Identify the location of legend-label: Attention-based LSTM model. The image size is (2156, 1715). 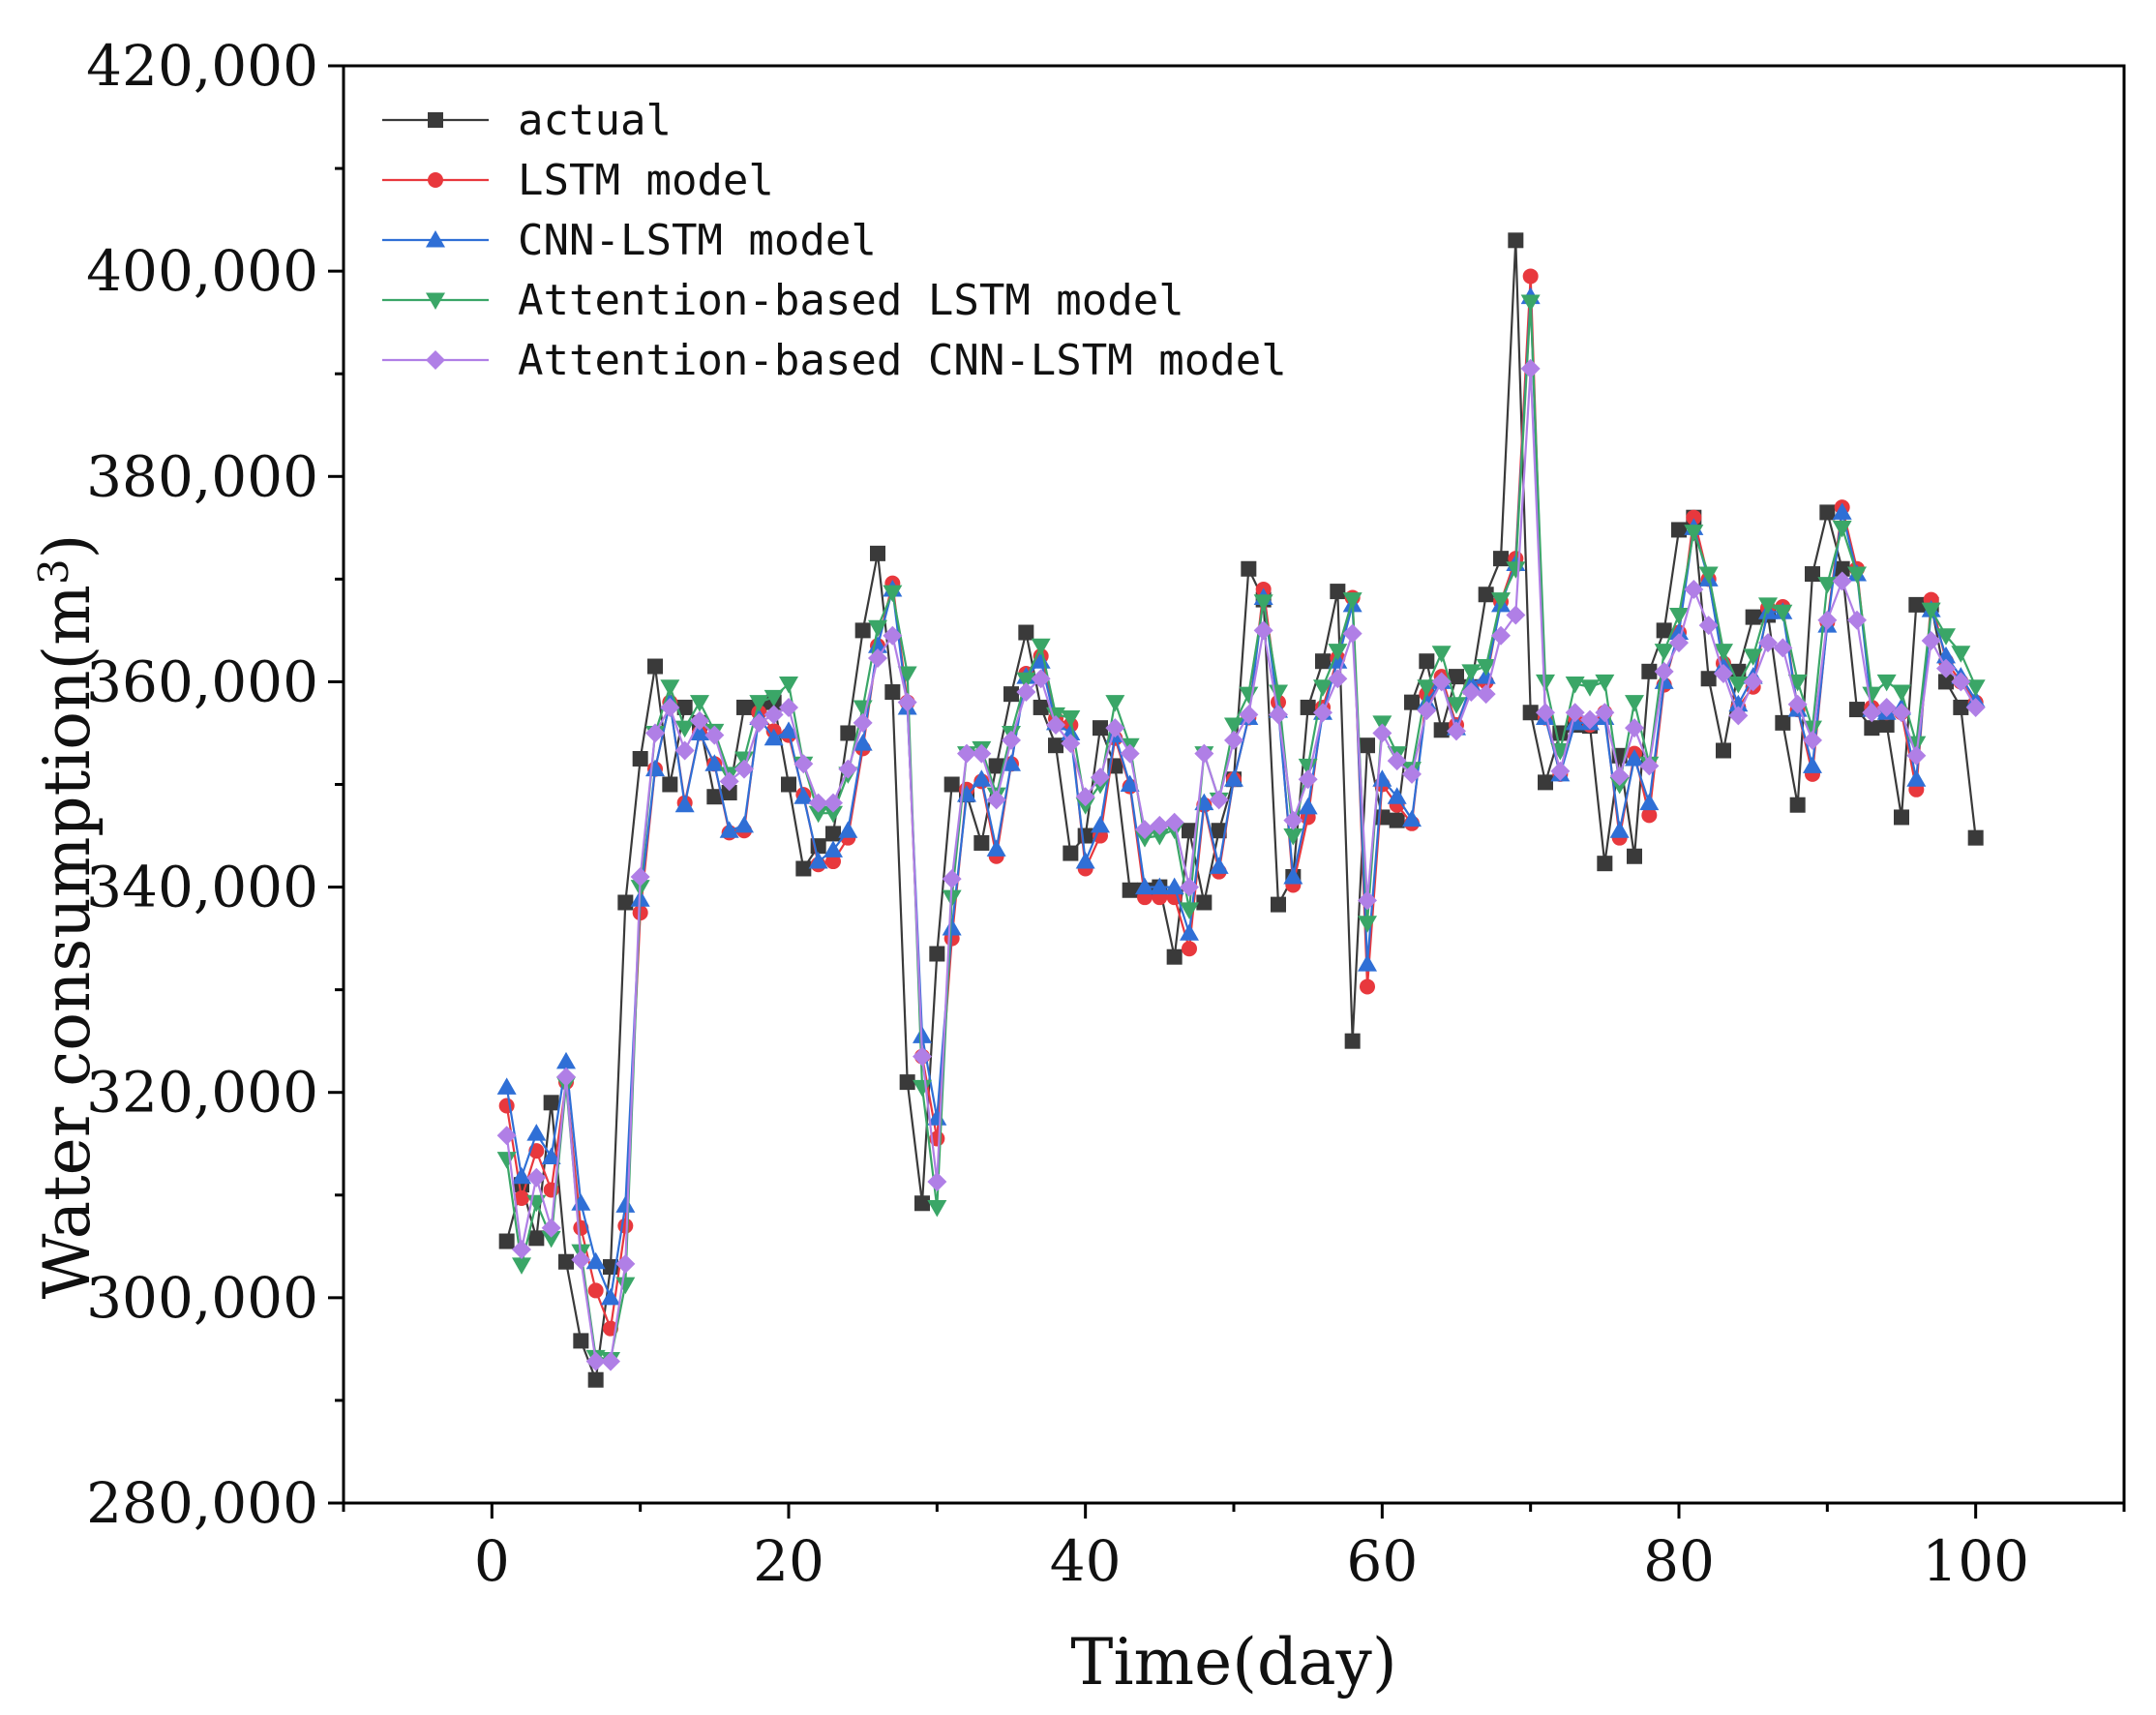
(851, 300).